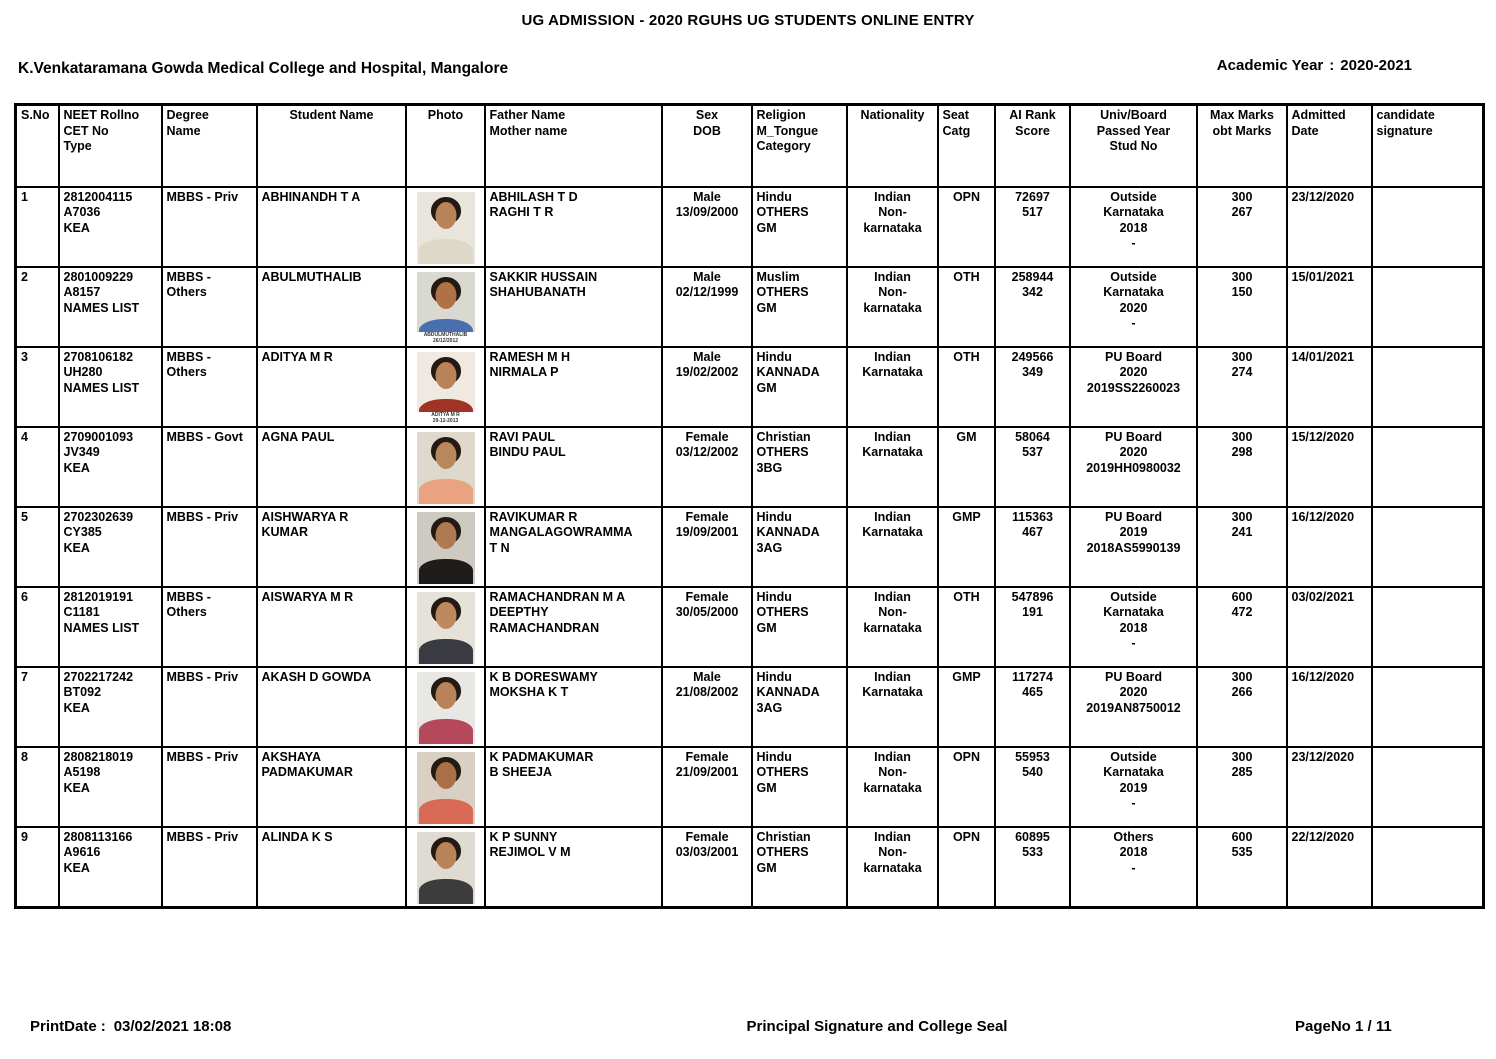  Describe the element at coordinates (573, 145) in the screenshot. I see `column-header-parents: Father Name Mother name` at that location.